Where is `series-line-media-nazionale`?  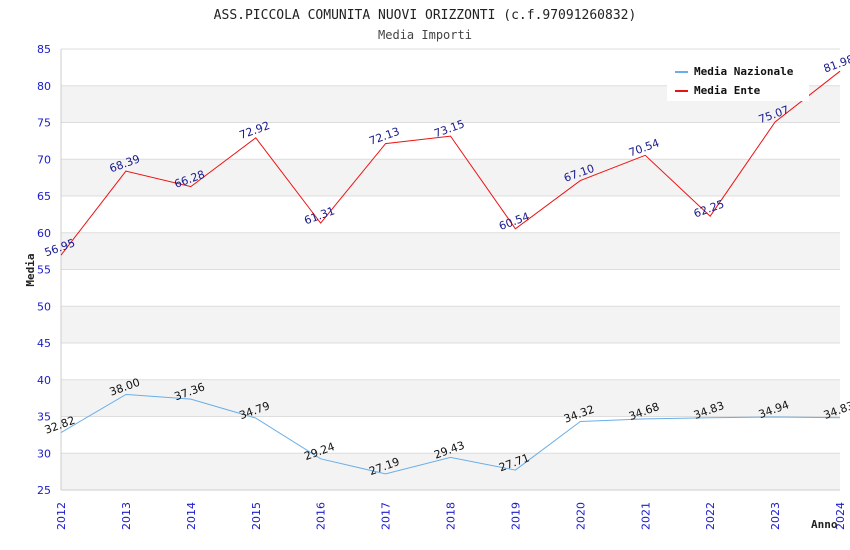
series-line-media-nazionale is located at coordinates (450, 434).